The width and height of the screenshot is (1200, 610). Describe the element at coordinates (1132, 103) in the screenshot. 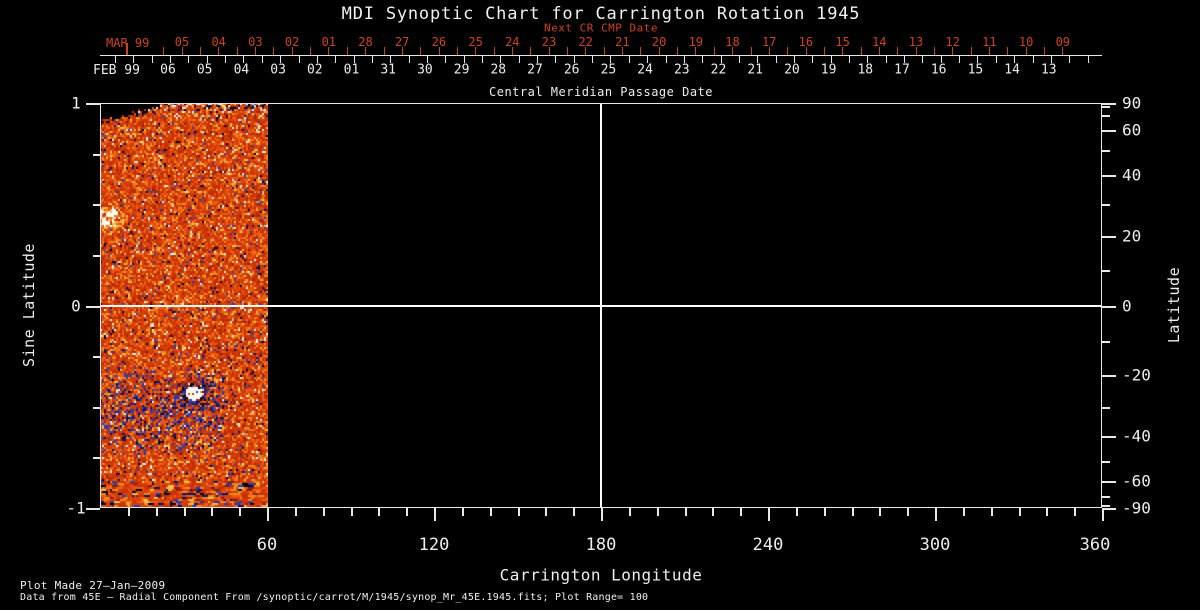

I see `latitude-tick-label: 90` at that location.